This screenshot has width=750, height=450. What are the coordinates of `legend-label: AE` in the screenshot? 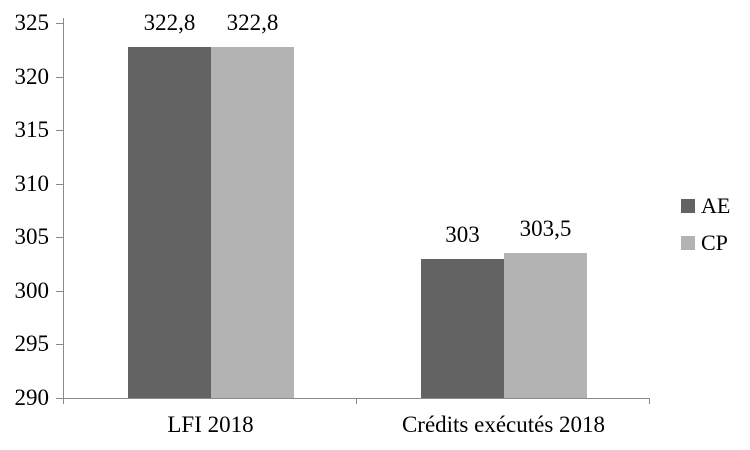 It's located at (716, 205).